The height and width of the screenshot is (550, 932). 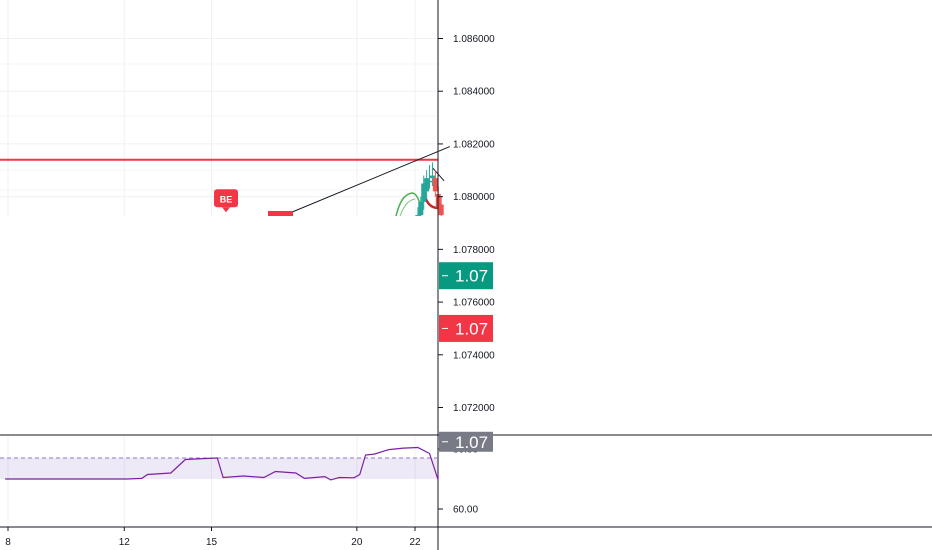 I want to click on price-badges: 1.07 1.07 1.07, so click(x=466, y=357).